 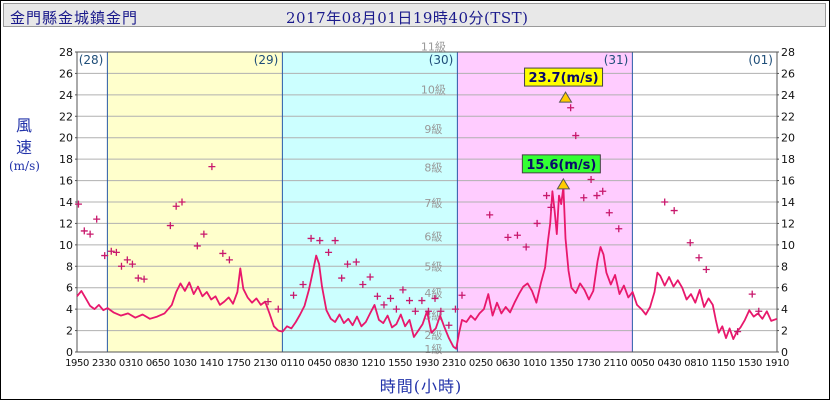 I want to click on x-tick-label: 1210, so click(x=373, y=363).